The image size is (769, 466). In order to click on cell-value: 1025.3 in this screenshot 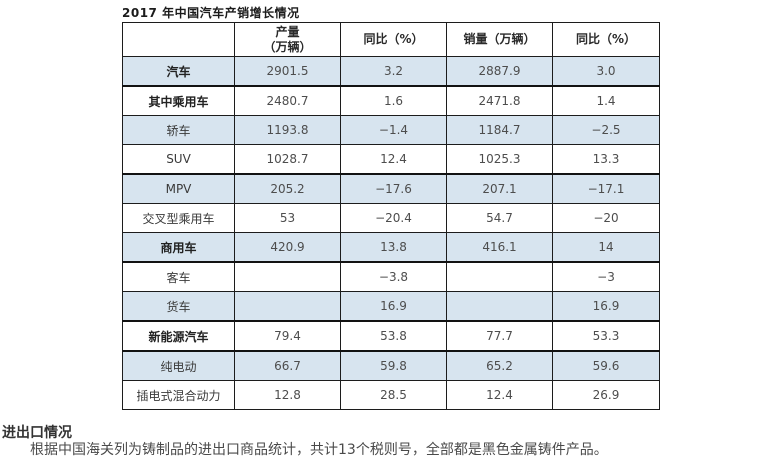, I will do `click(499, 159)`.